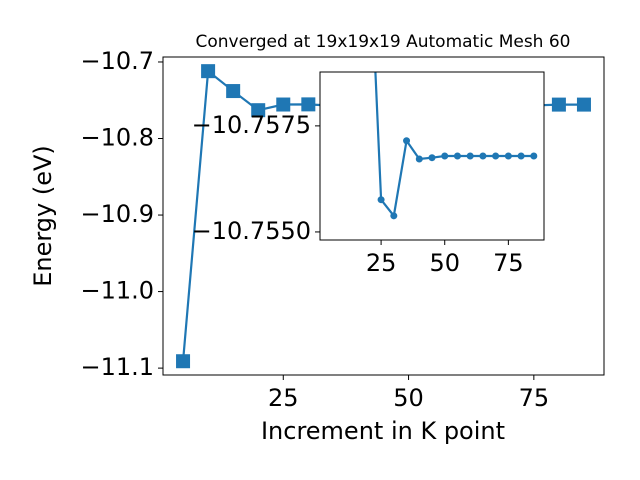 The image size is (640, 480). I want to click on y-axis-label: Energy (eV), so click(43, 216).